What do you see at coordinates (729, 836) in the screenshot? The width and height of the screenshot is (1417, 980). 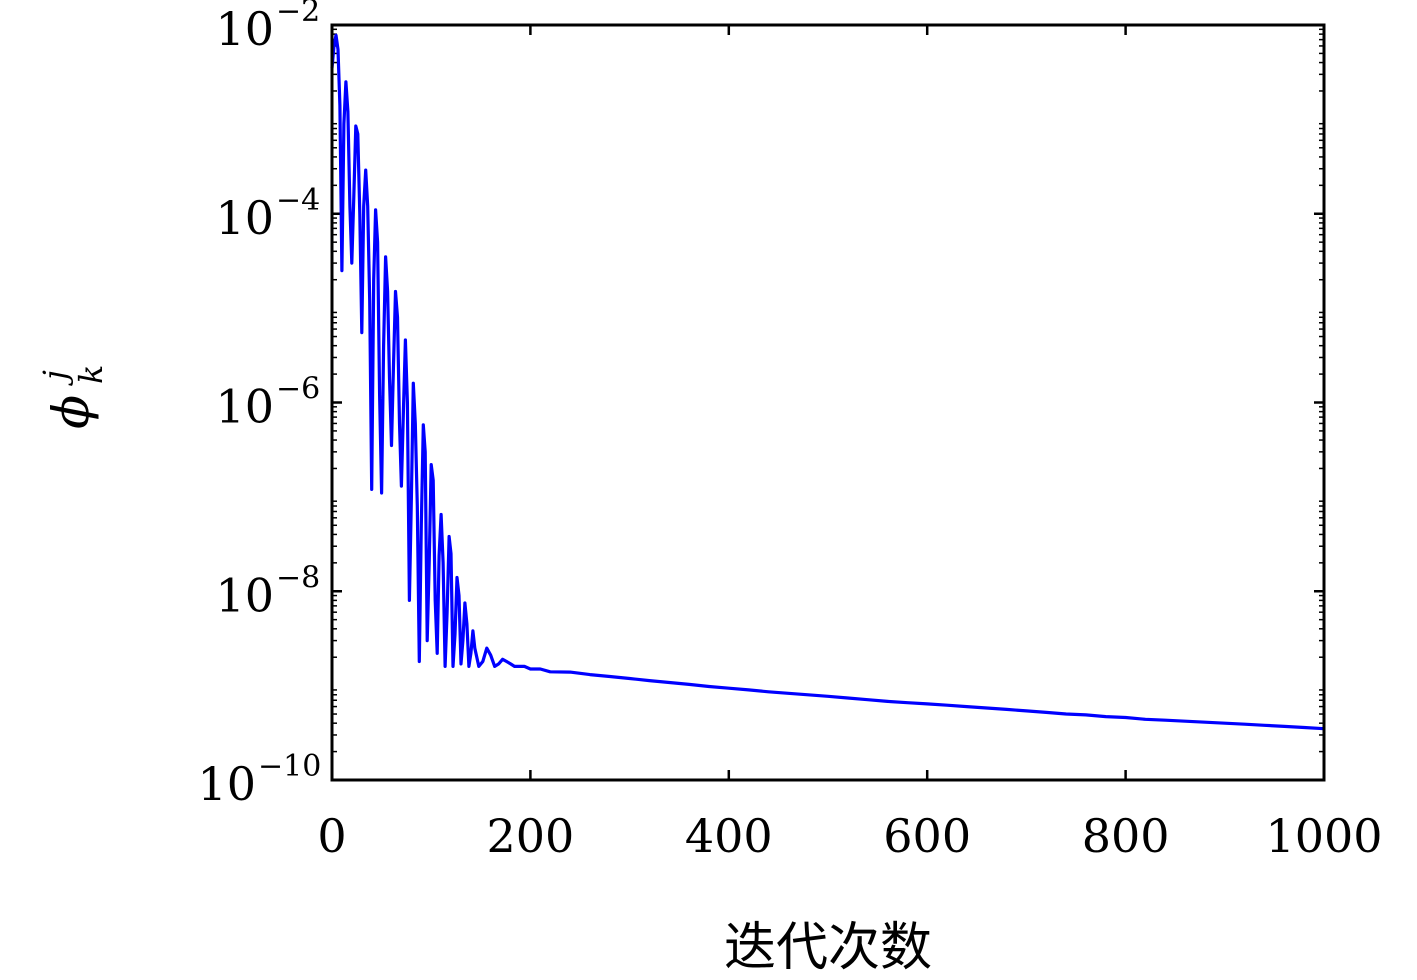 I see `x-tick-label-2: 400` at bounding box center [729, 836].